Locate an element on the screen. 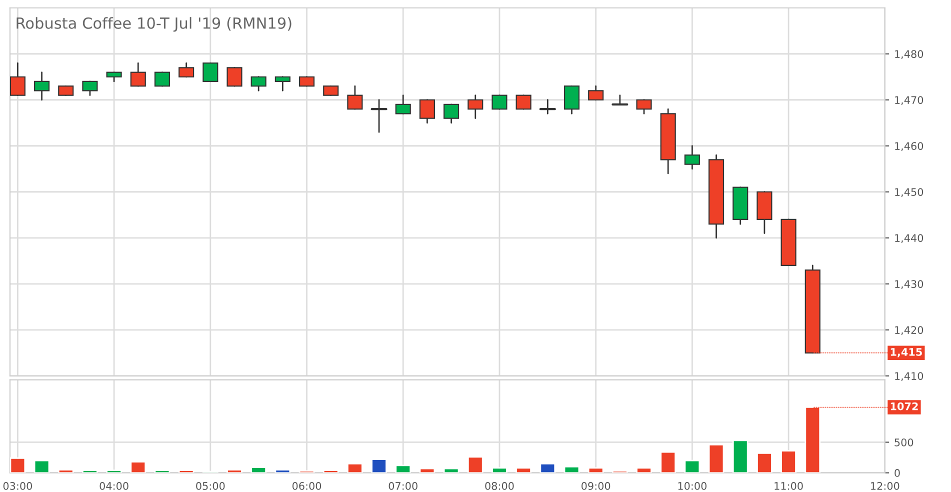 Image resolution: width=951 pixels, height=492 pixels. x-tick-label: 08:00 is located at coordinates (499, 486).